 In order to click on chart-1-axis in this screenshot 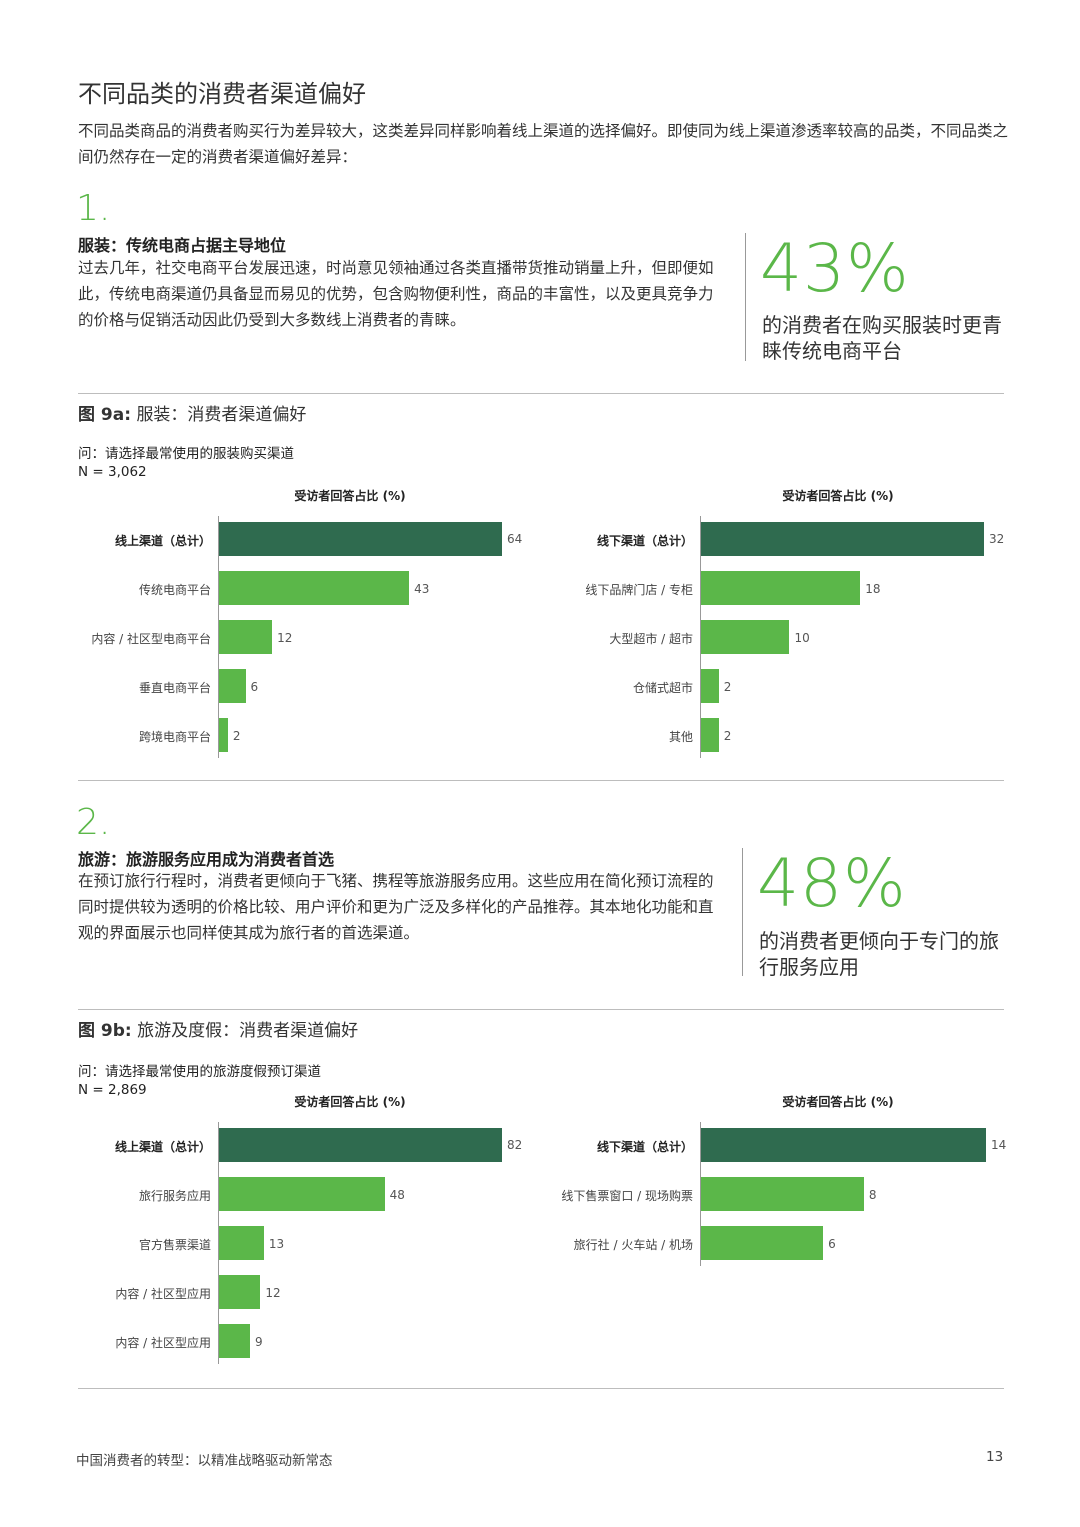, I will do `click(700, 637)`.